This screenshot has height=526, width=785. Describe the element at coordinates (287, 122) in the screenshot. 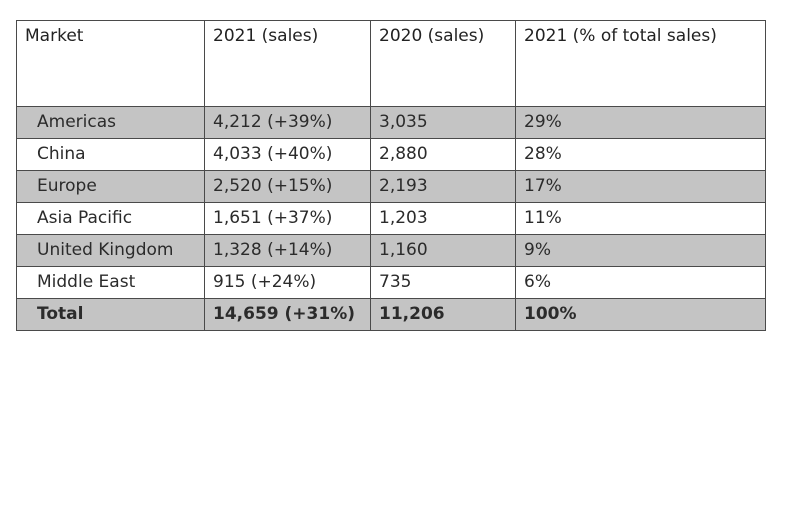

I see `cell-sales-2021: 4,212 (+39%)` at that location.